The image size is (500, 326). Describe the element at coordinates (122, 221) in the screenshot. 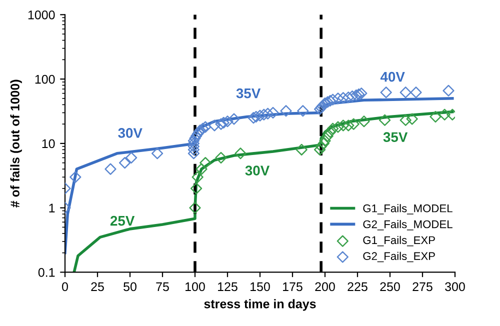

I see `annotation: 25V` at that location.